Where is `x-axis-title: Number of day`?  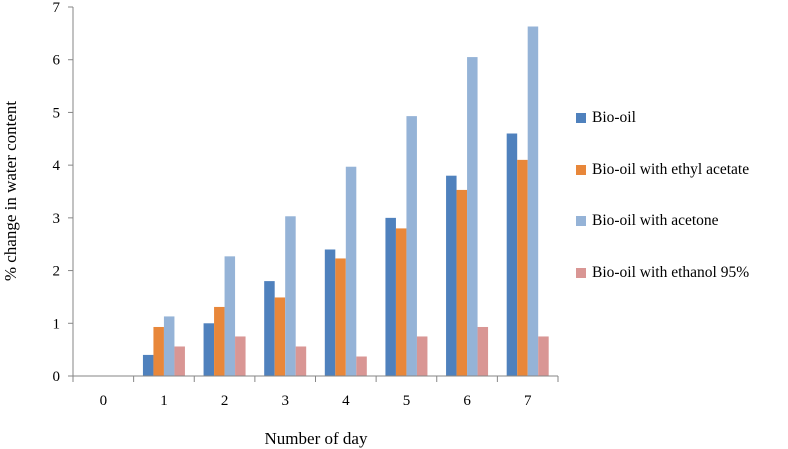 x-axis-title: Number of day is located at coordinates (316, 438).